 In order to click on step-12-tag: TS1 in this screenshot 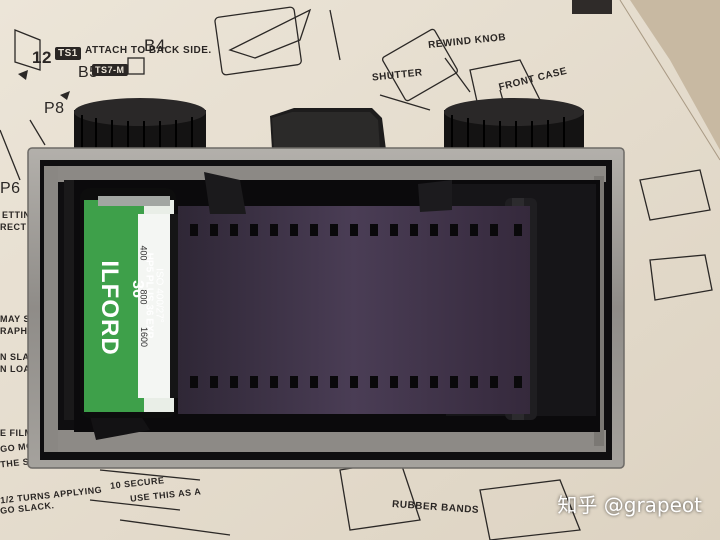, I will do `click(68, 53)`.